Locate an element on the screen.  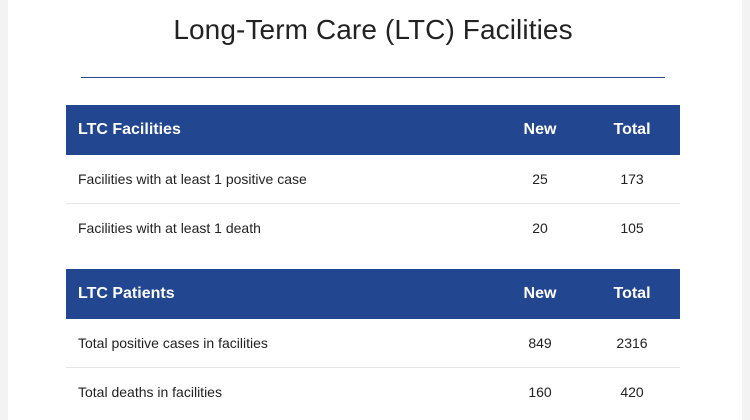
title-divider is located at coordinates (373, 77).